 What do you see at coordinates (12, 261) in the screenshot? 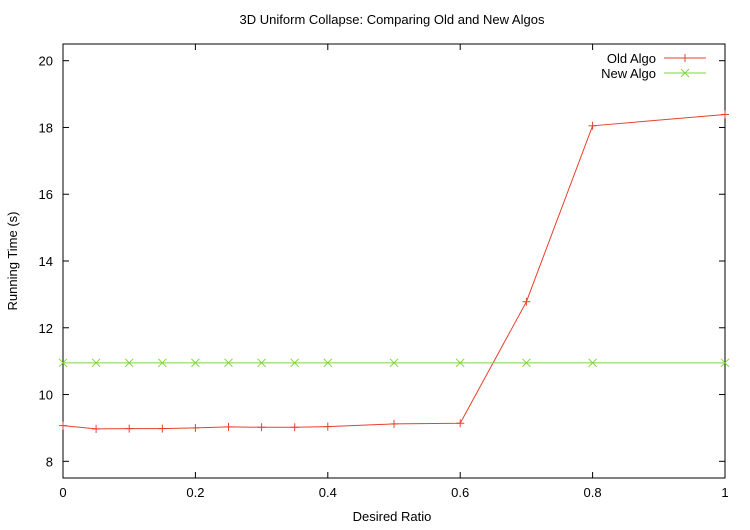
I see `y-axis-title: Running Time (s)` at bounding box center [12, 261].